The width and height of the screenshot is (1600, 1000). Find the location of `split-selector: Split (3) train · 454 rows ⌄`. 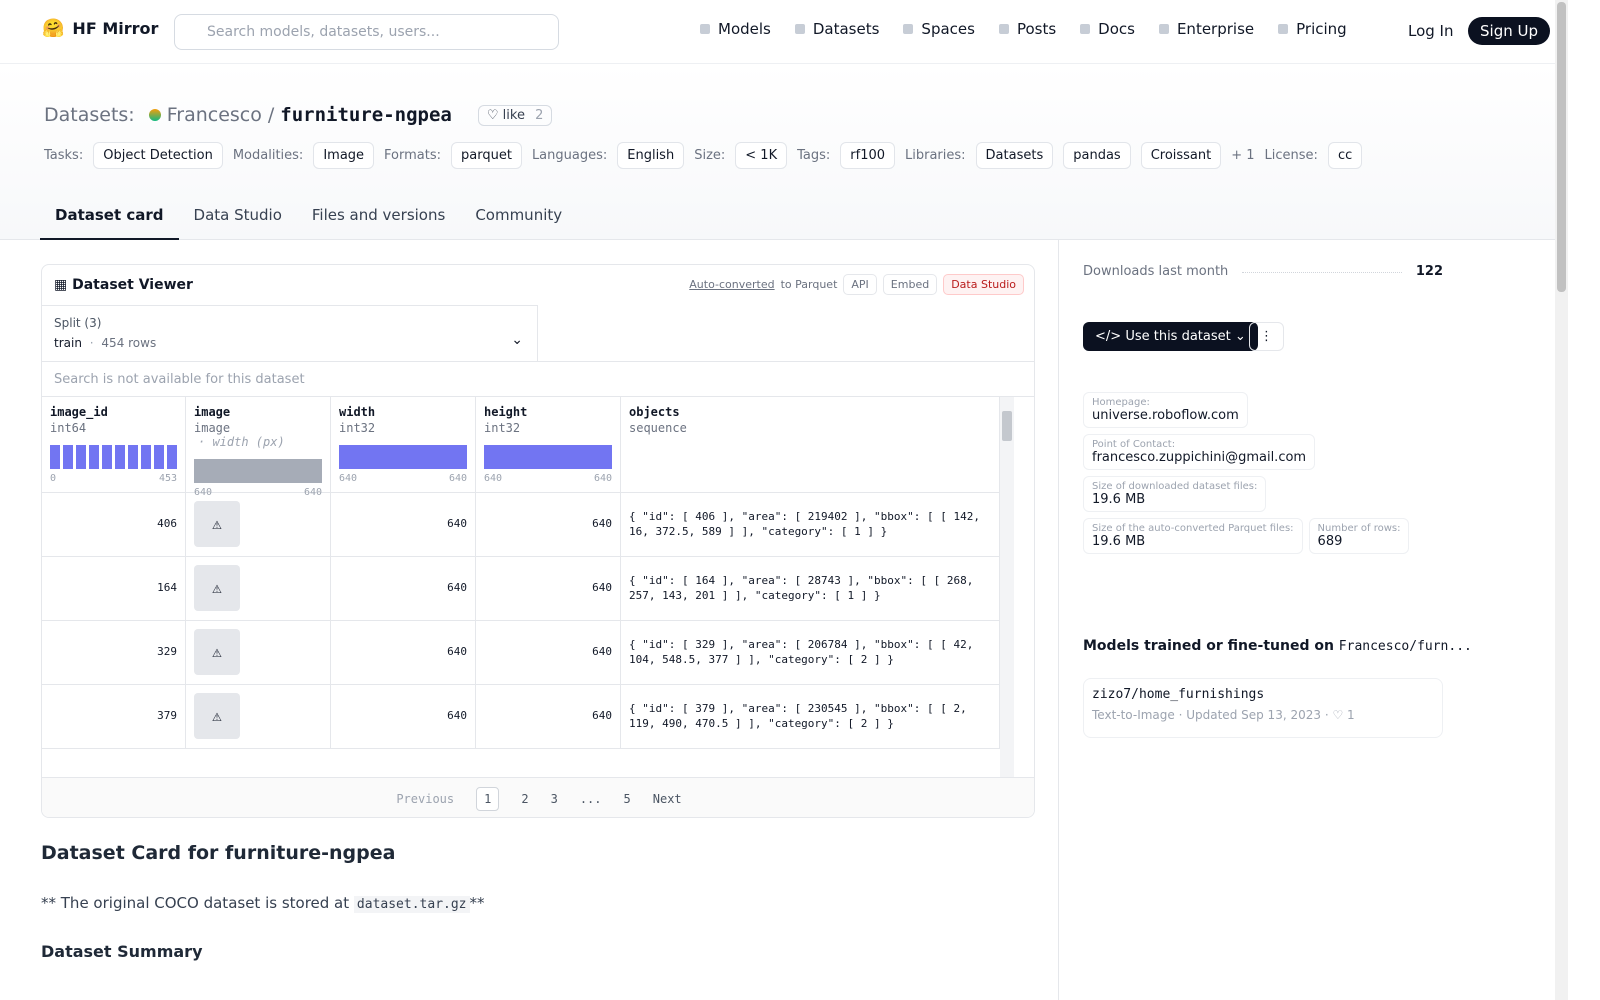

split-selector: Split (3) train · 454 rows ⌄ is located at coordinates (290, 333).